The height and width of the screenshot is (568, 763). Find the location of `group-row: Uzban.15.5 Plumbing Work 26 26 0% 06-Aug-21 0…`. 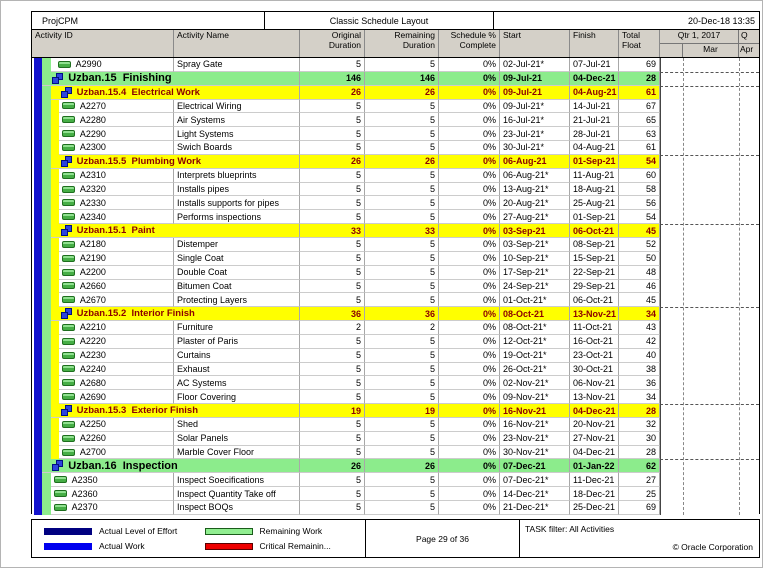

group-row: Uzban.15.5 Plumbing Work 26 26 0% 06-Aug-21 0… is located at coordinates (395, 161).